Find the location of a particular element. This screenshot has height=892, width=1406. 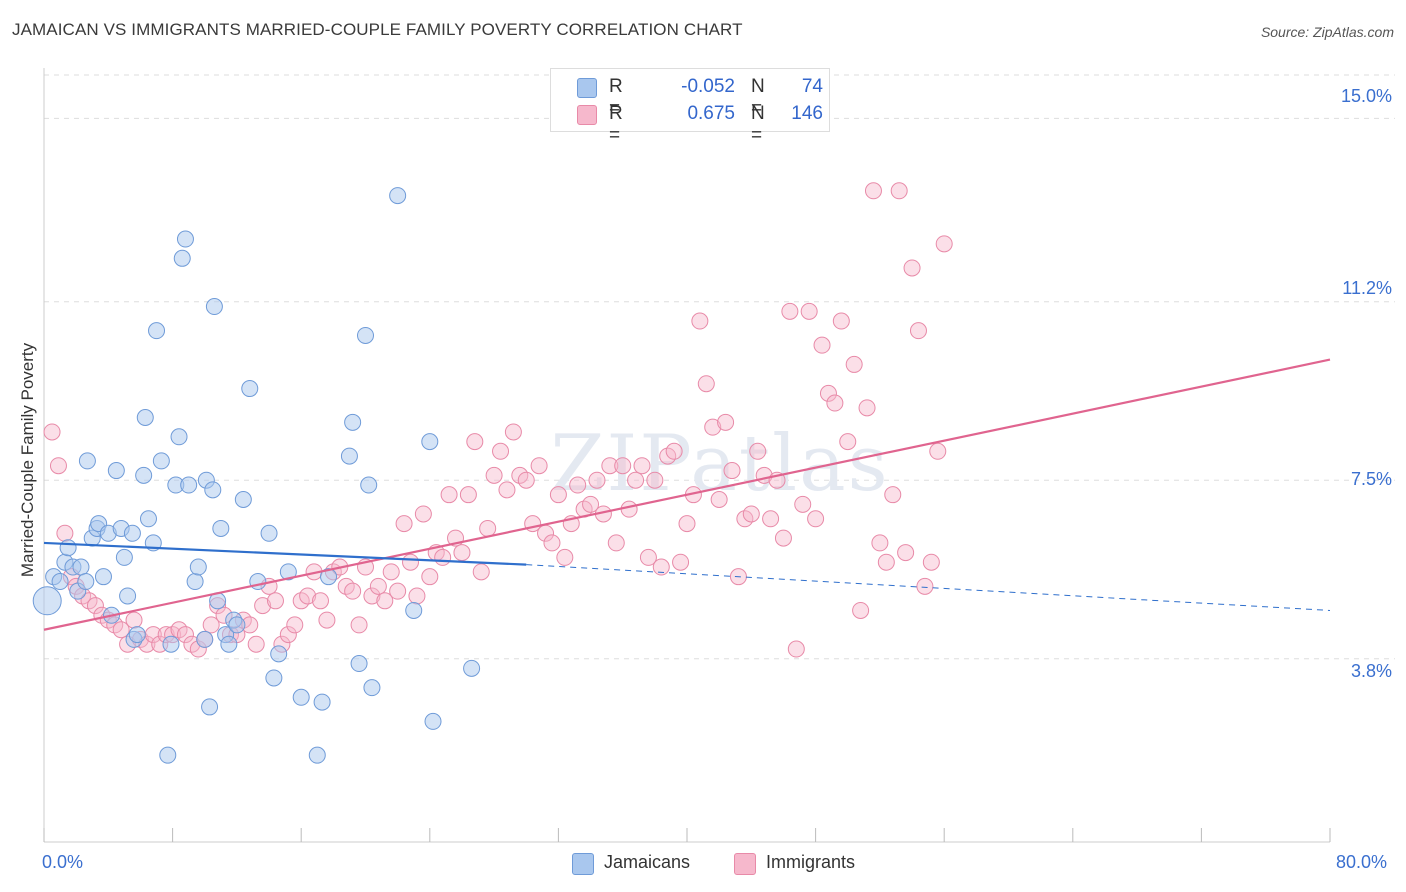

jamaicans-trend-line is located at coordinates (285, 553).